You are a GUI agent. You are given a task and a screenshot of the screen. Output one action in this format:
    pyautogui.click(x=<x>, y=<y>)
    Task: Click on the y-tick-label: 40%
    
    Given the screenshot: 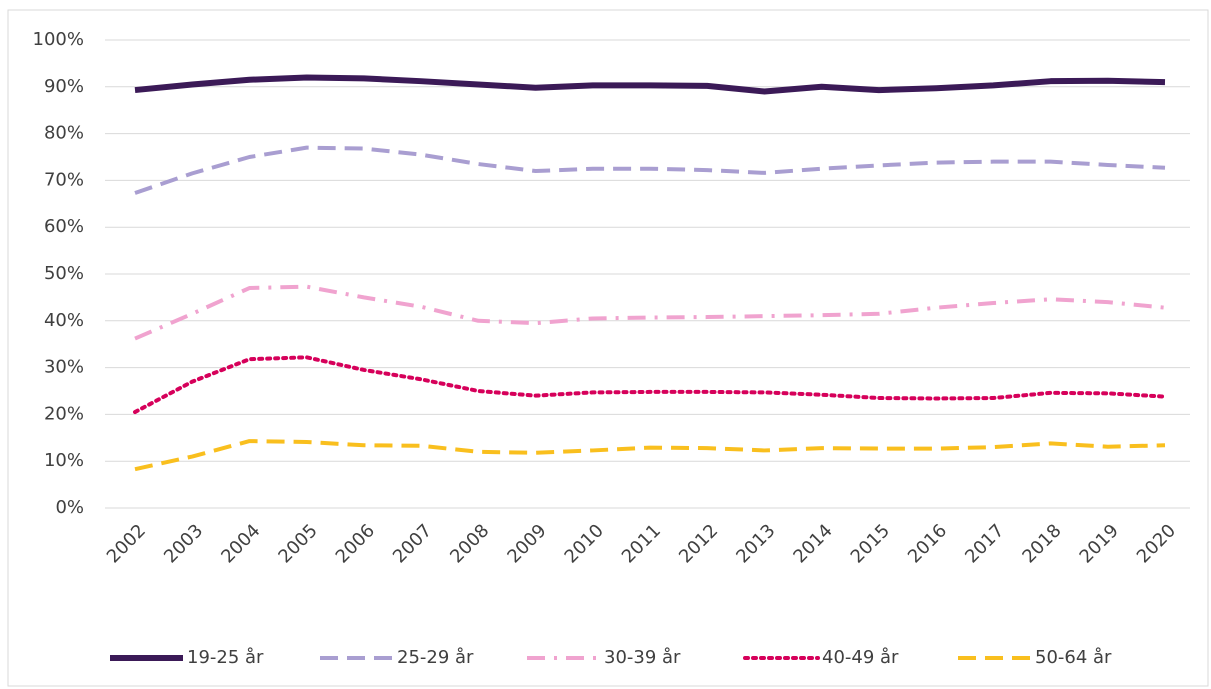 What is the action you would take?
    pyautogui.click(x=64, y=320)
    